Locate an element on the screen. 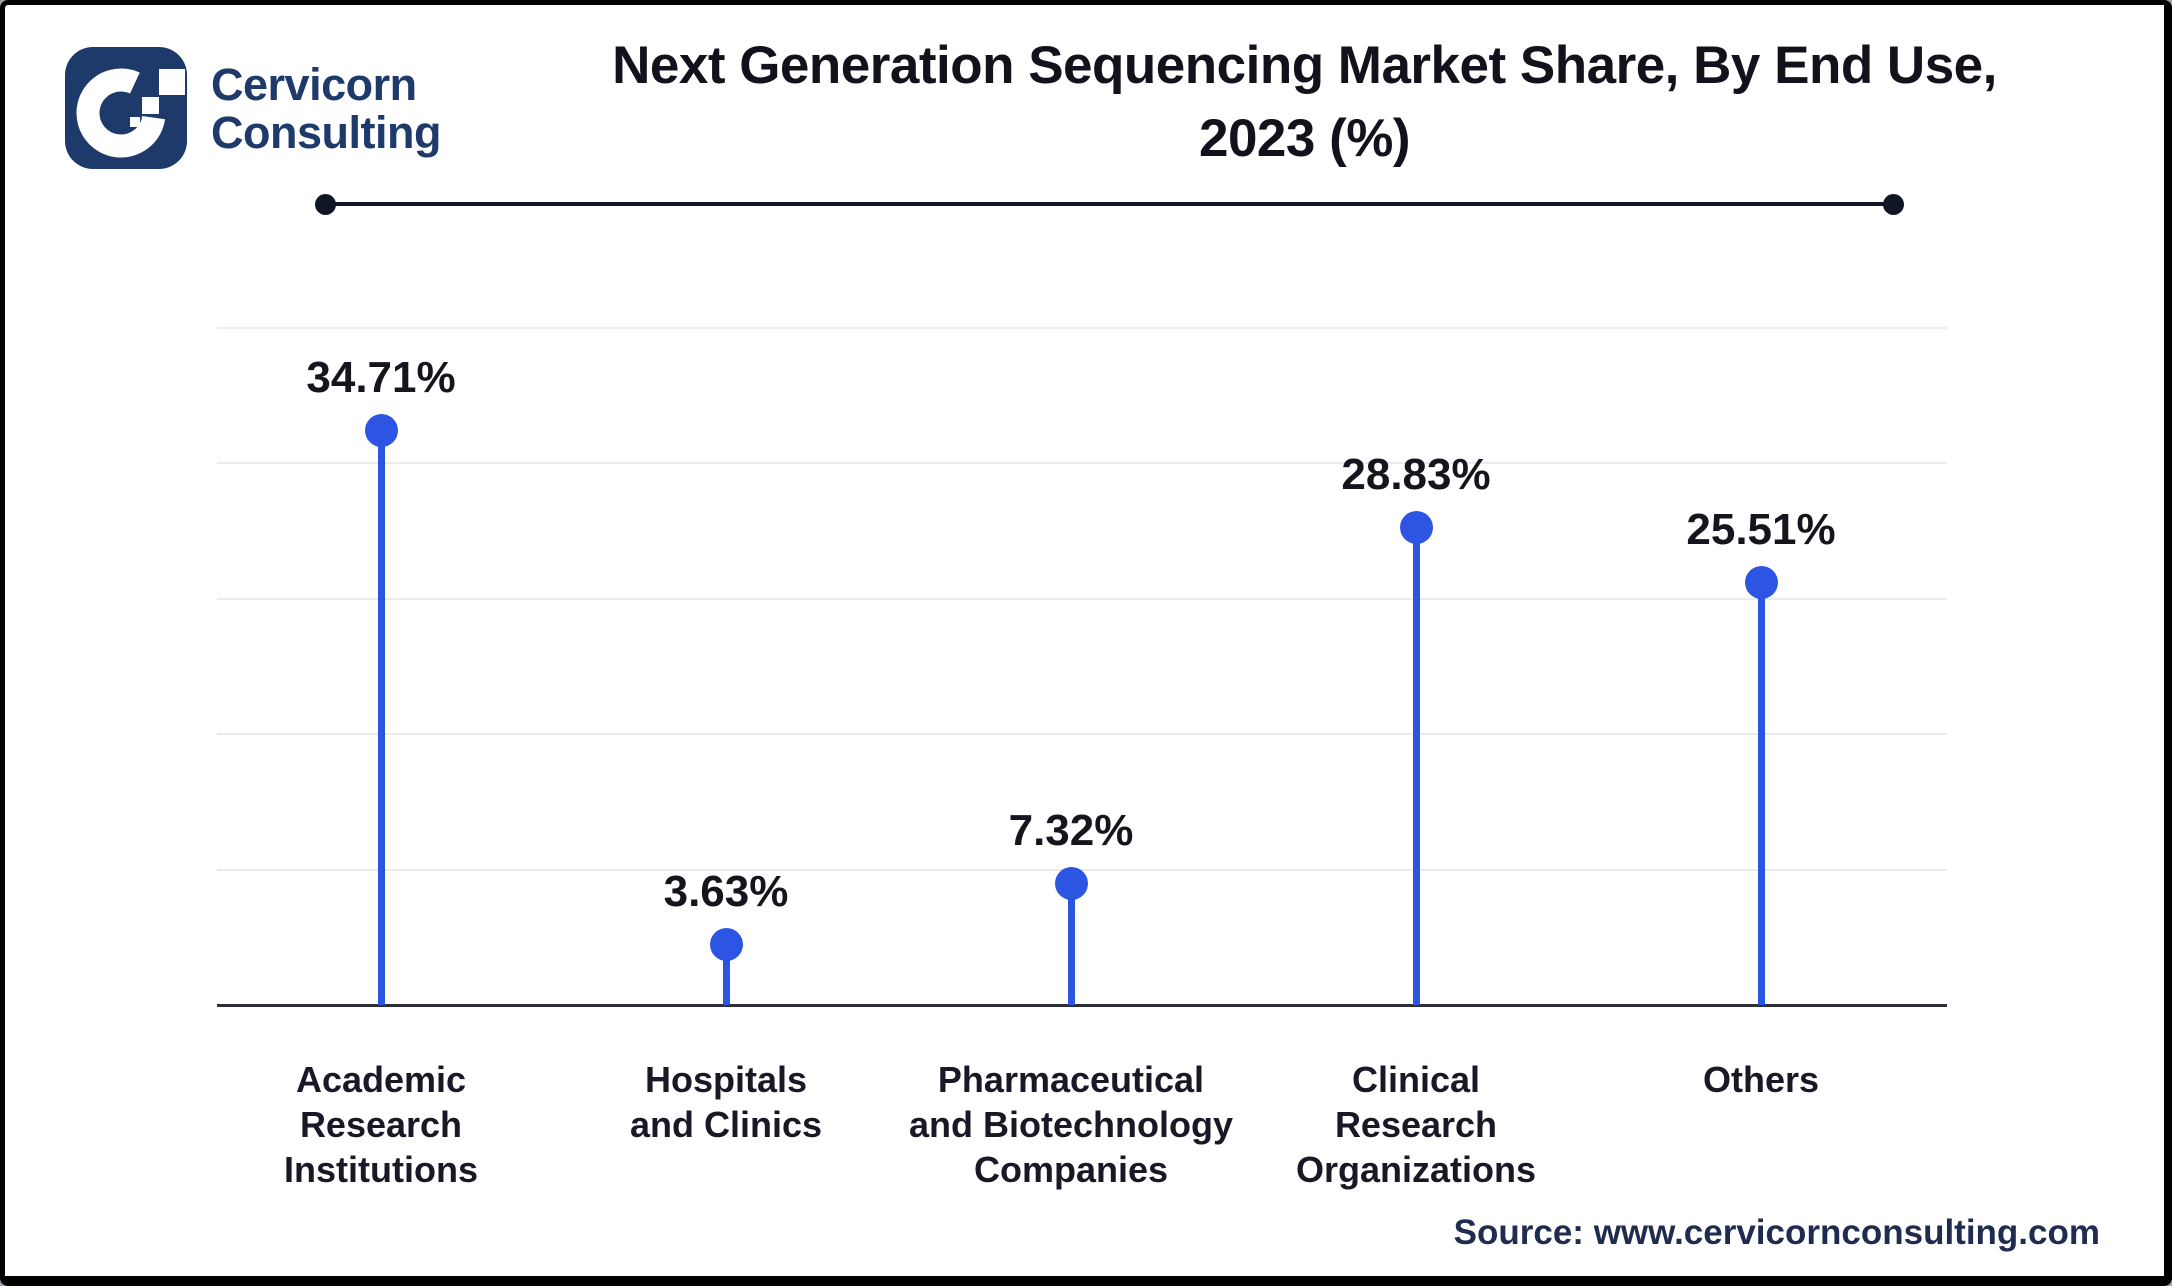 This screenshot has width=2172, height=1286. cervicorn-logo is located at coordinates (126, 108).